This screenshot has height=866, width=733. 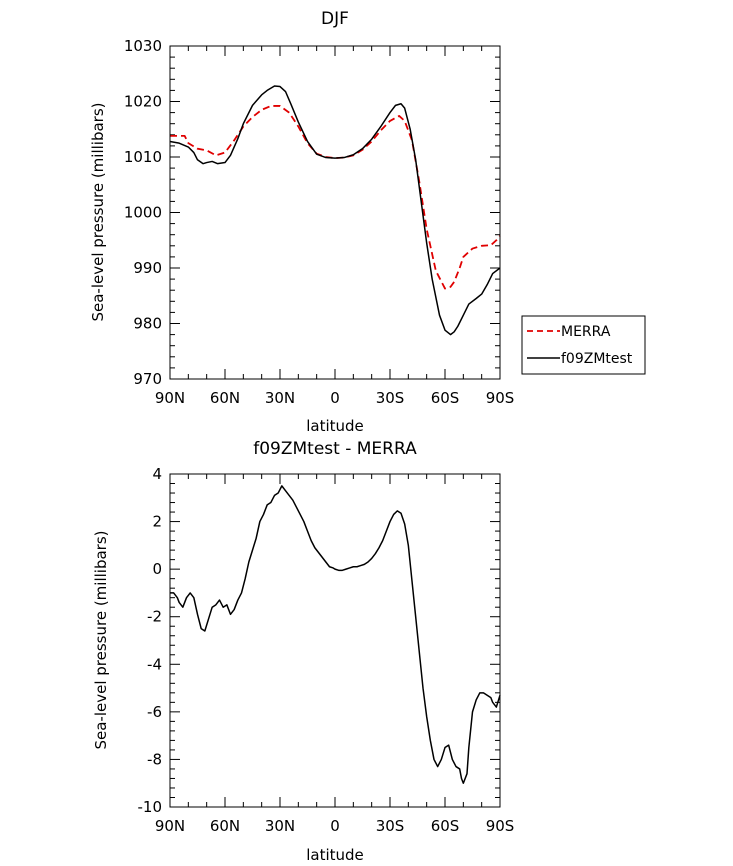 What do you see at coordinates (143, 46) in the screenshot?
I see `y-tick-label: 1030` at bounding box center [143, 46].